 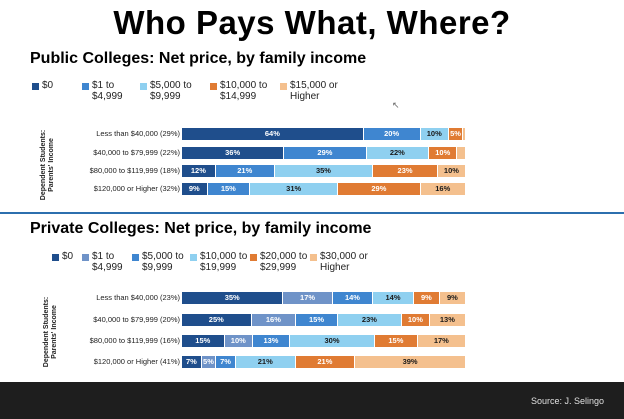 What do you see at coordinates (410, 362) in the screenshot?
I see `bar-segment: 39%` at bounding box center [410, 362].